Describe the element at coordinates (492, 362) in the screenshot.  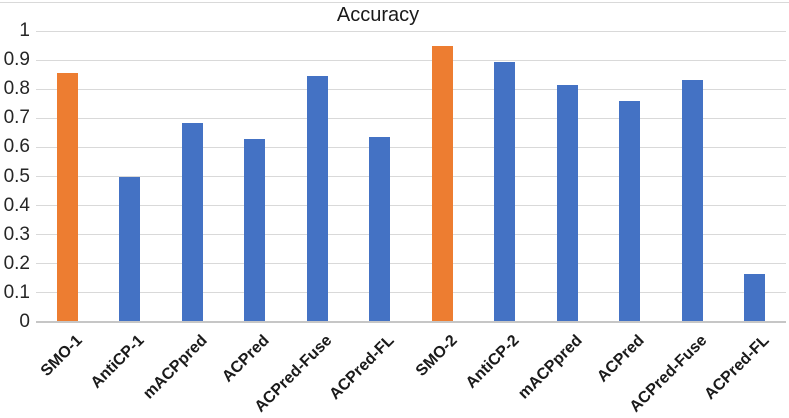
I see `x-tick-label: AntiCP-2` at that location.